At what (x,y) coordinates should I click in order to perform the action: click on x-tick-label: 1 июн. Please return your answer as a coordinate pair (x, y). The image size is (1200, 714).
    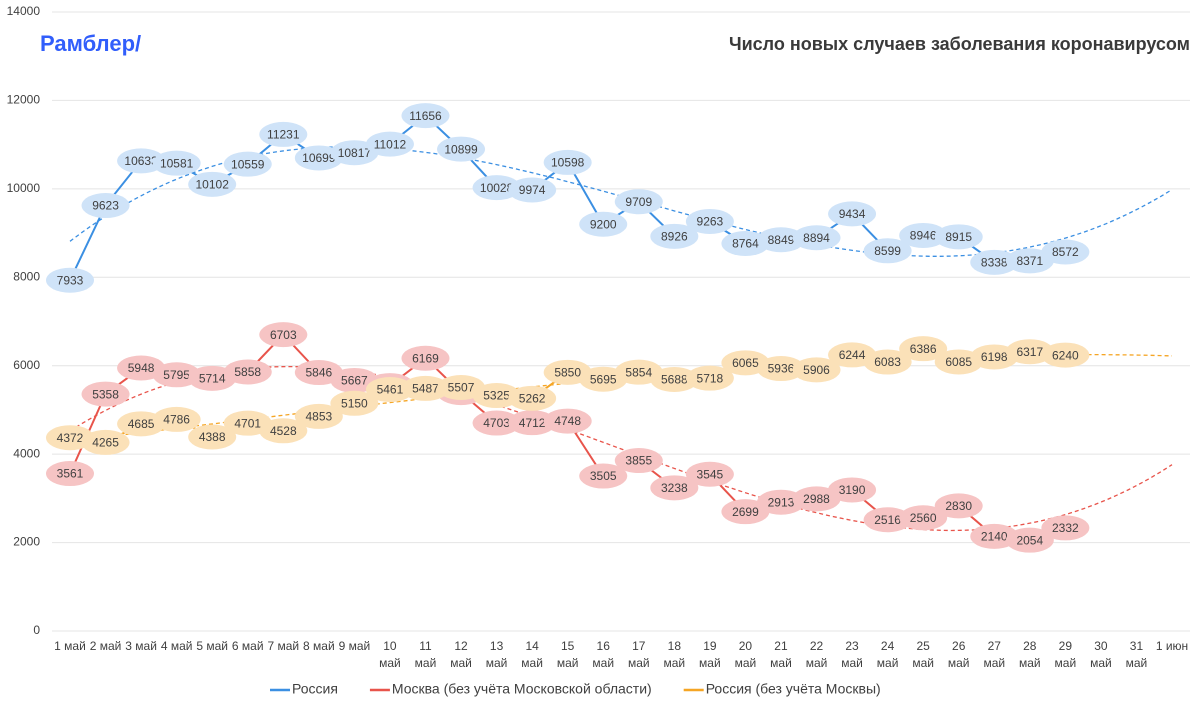
    Looking at the image, I should click on (1172, 646).